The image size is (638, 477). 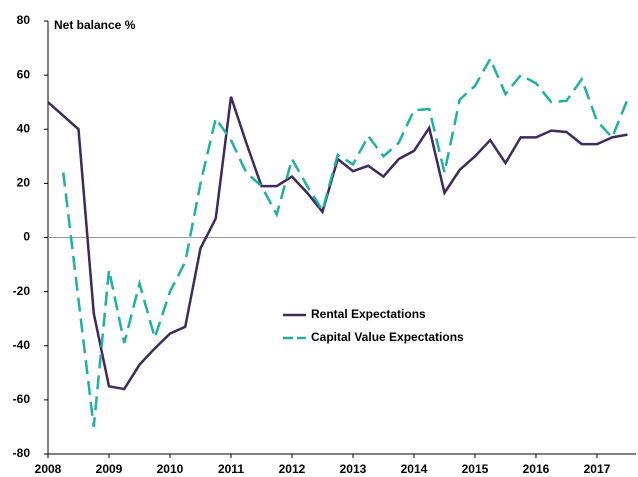 I want to click on x-tick-label: 2015, so click(x=475, y=469).